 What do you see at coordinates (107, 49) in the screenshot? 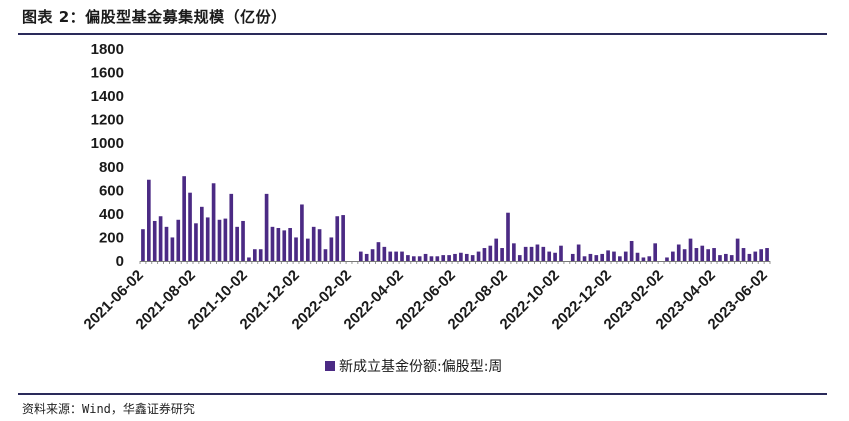
I see `y-tick-label: 1800` at bounding box center [107, 49].